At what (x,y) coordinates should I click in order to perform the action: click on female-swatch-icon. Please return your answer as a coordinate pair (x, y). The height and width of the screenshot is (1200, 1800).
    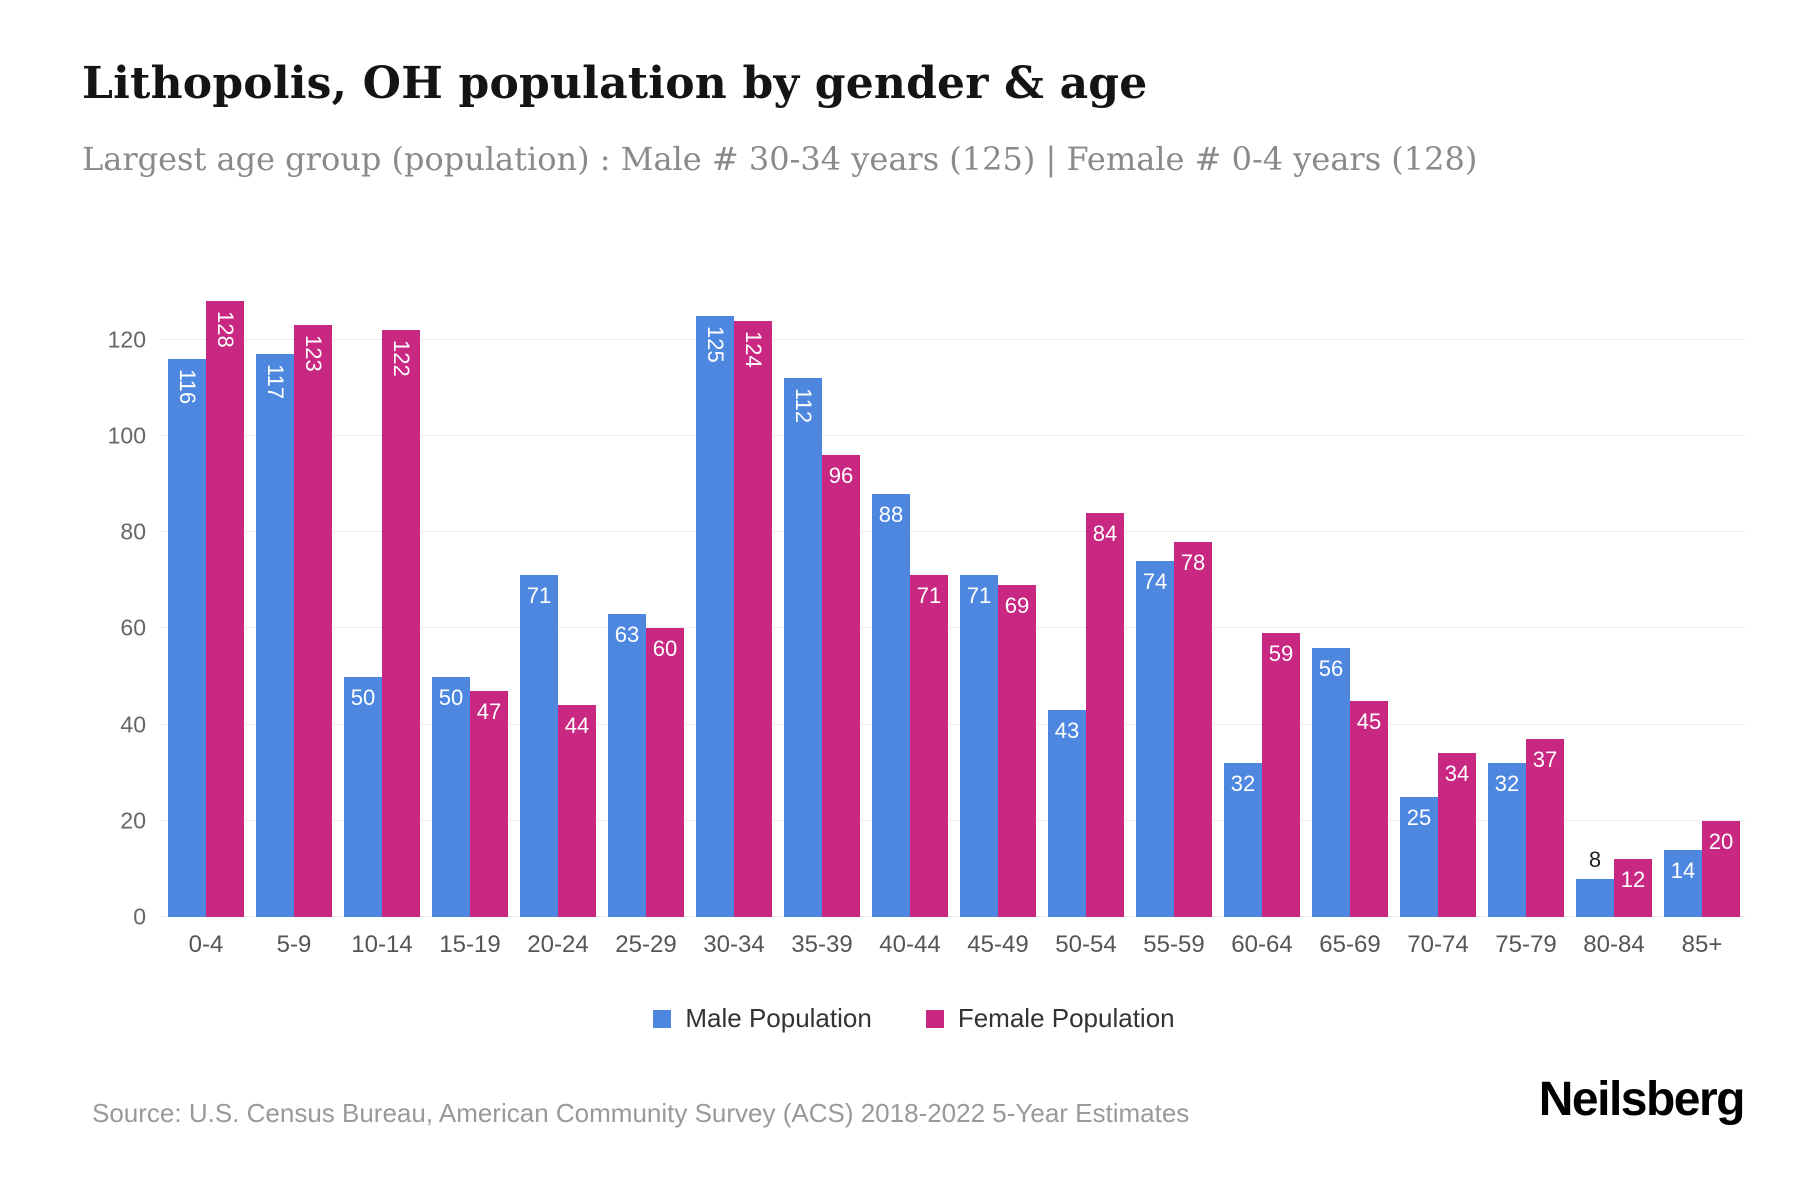
    Looking at the image, I should click on (934, 1018).